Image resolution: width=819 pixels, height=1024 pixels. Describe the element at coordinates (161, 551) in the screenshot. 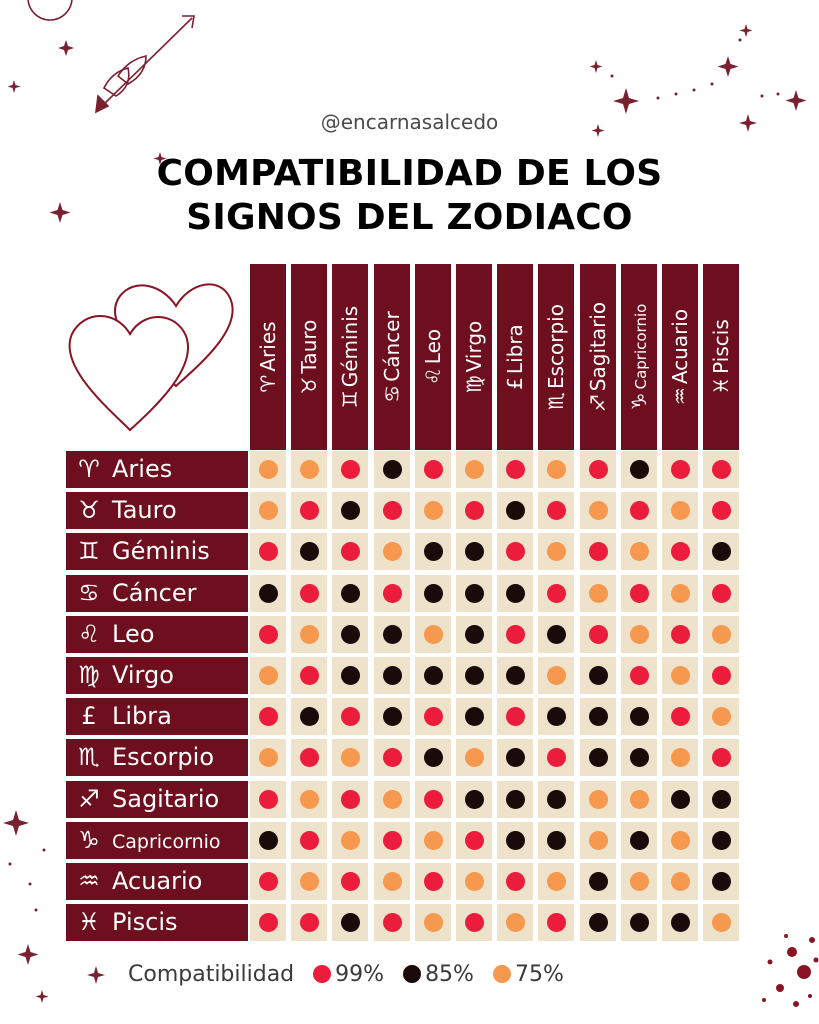

I see `row-label: Géminis` at that location.